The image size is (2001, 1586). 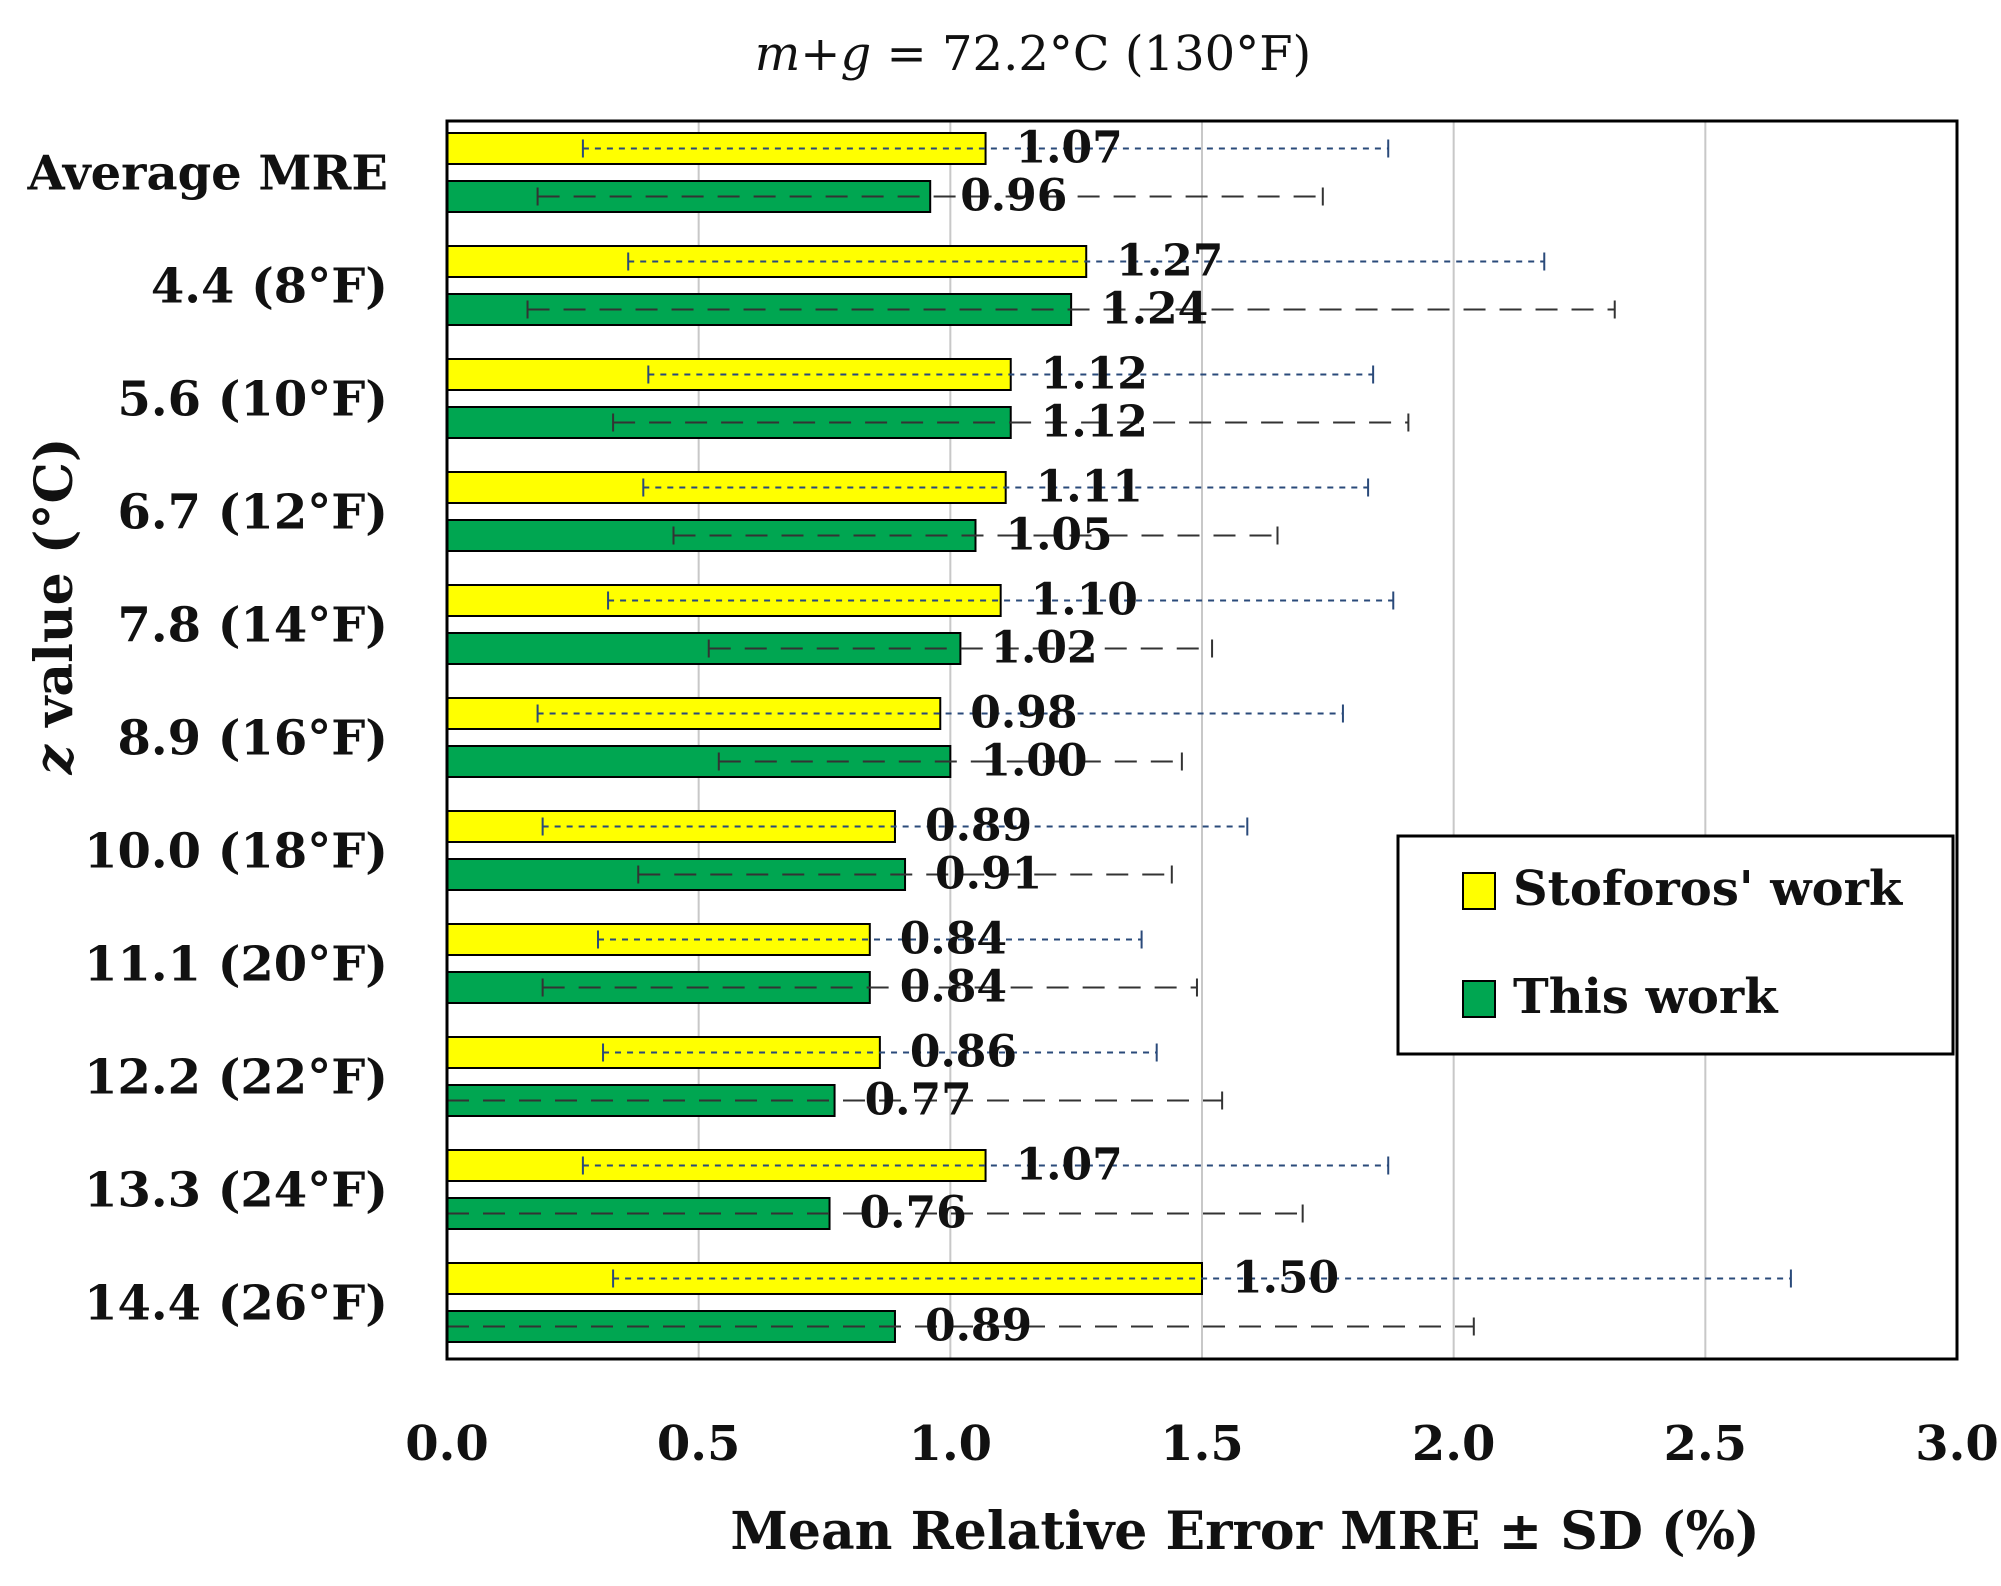 What do you see at coordinates (1244, 1531) in the screenshot?
I see `x-axis-label: Mean Relative Error MRE ± SD (%)` at bounding box center [1244, 1531].